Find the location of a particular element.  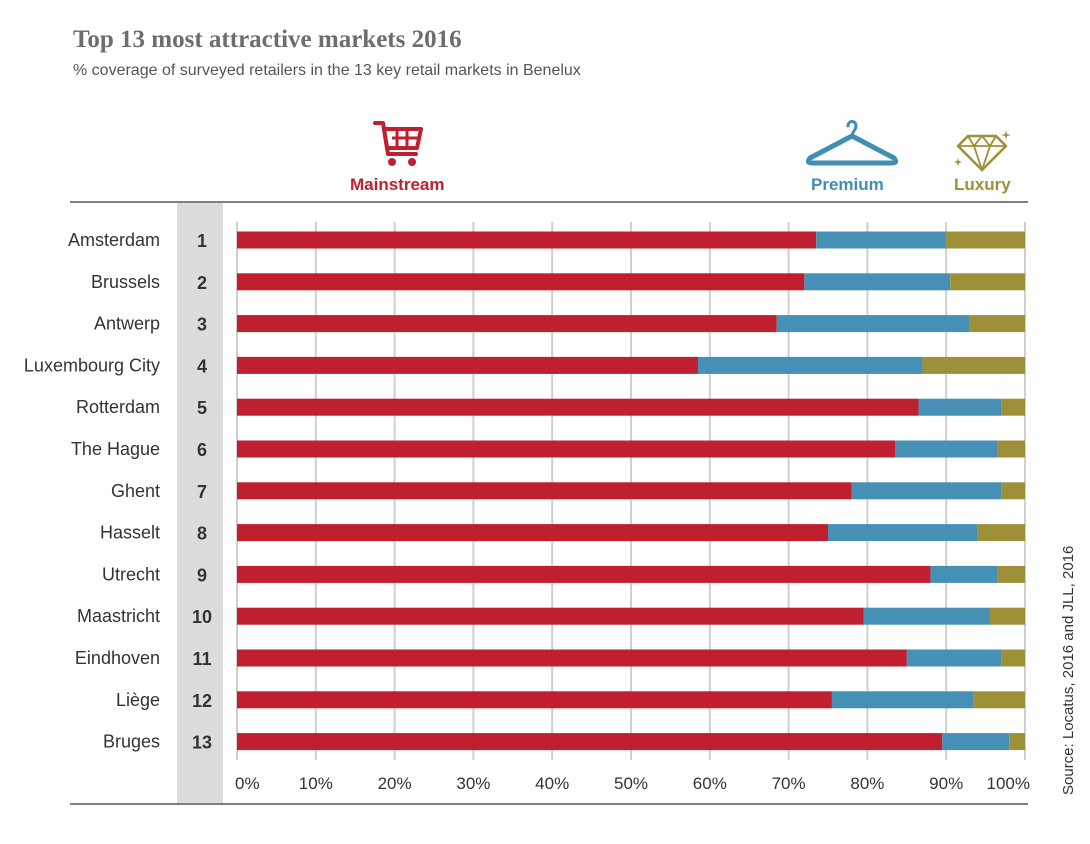

rank-label: 9 is located at coordinates (202, 575).